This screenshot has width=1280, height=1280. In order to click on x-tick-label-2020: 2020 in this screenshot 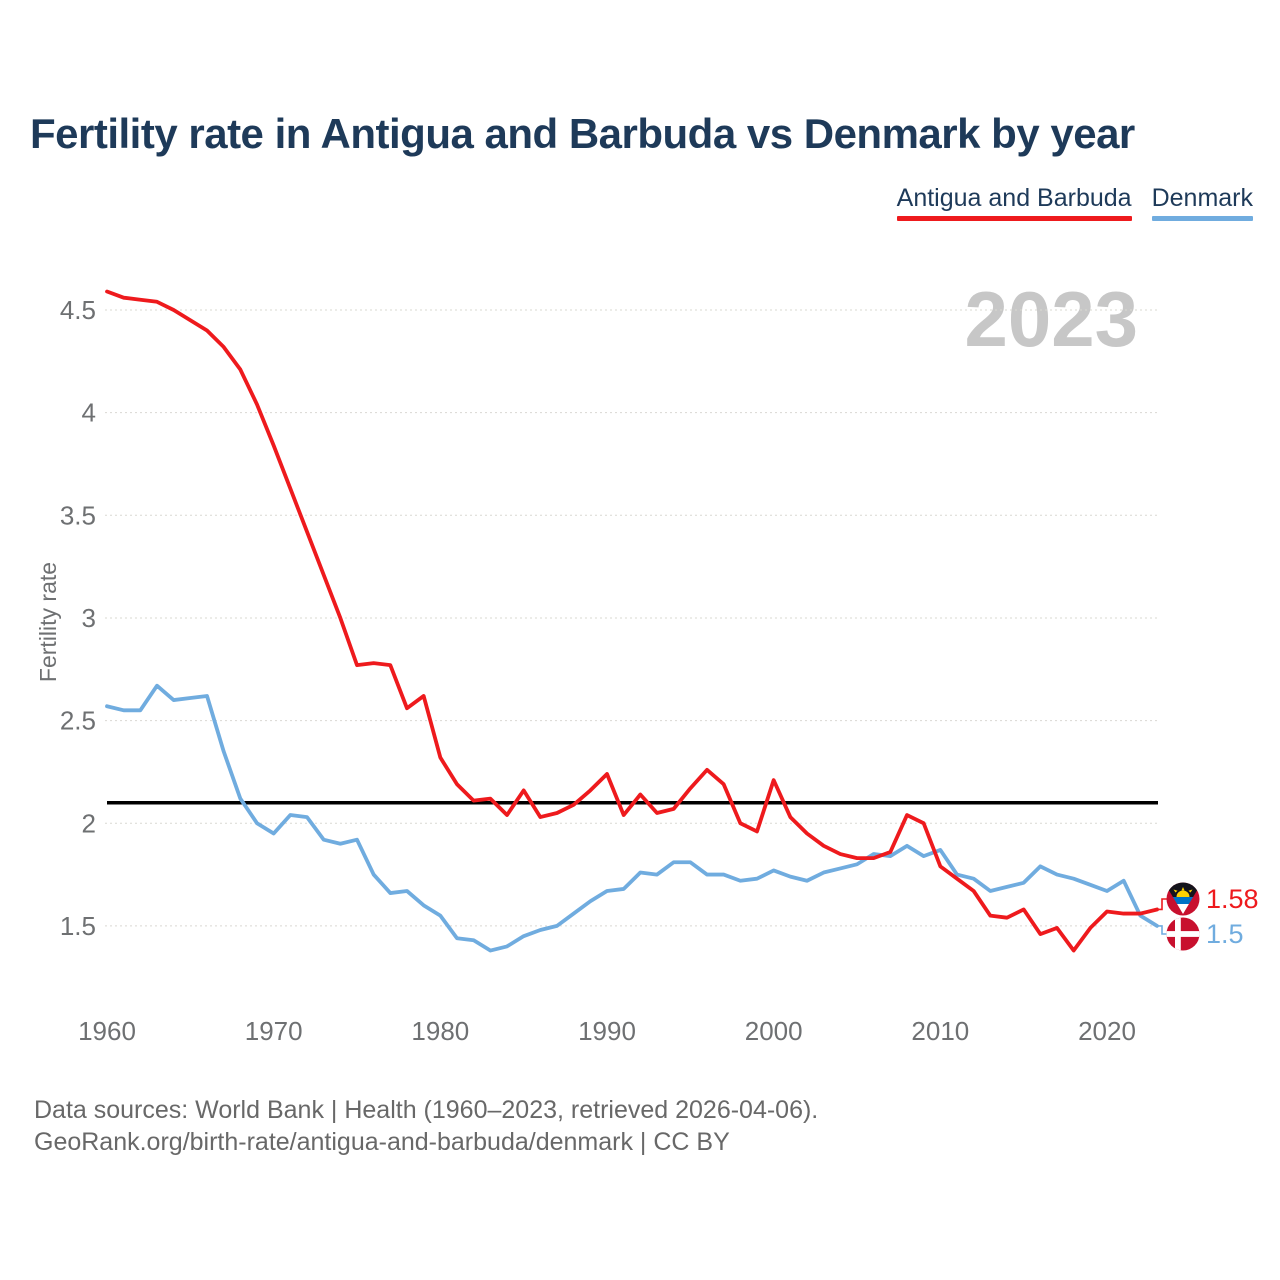, I will do `click(1107, 1031)`.